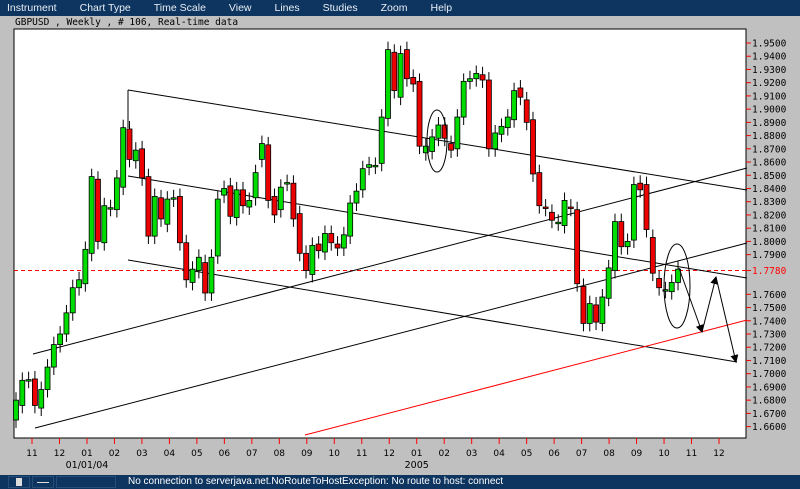 This screenshot has width=800, height=489. What do you see at coordinates (769, 414) in the screenshot?
I see `y-tick-label: 1.6700` at bounding box center [769, 414].